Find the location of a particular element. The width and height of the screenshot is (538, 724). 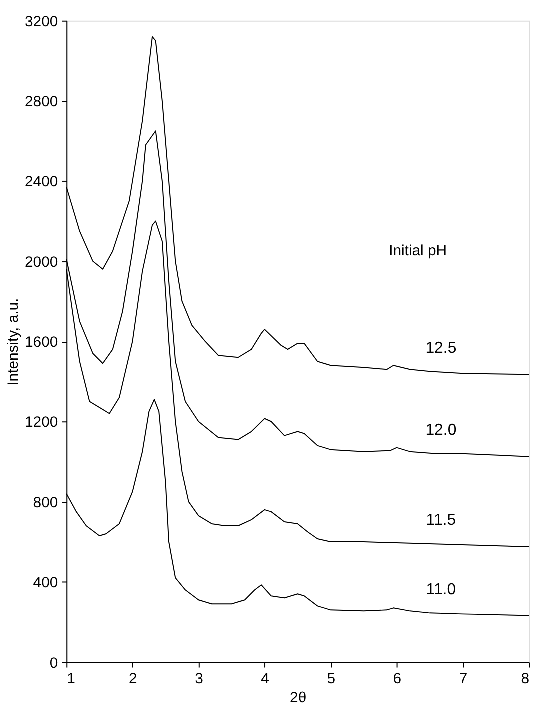

y-tick-label: 2000 is located at coordinates (41, 262).